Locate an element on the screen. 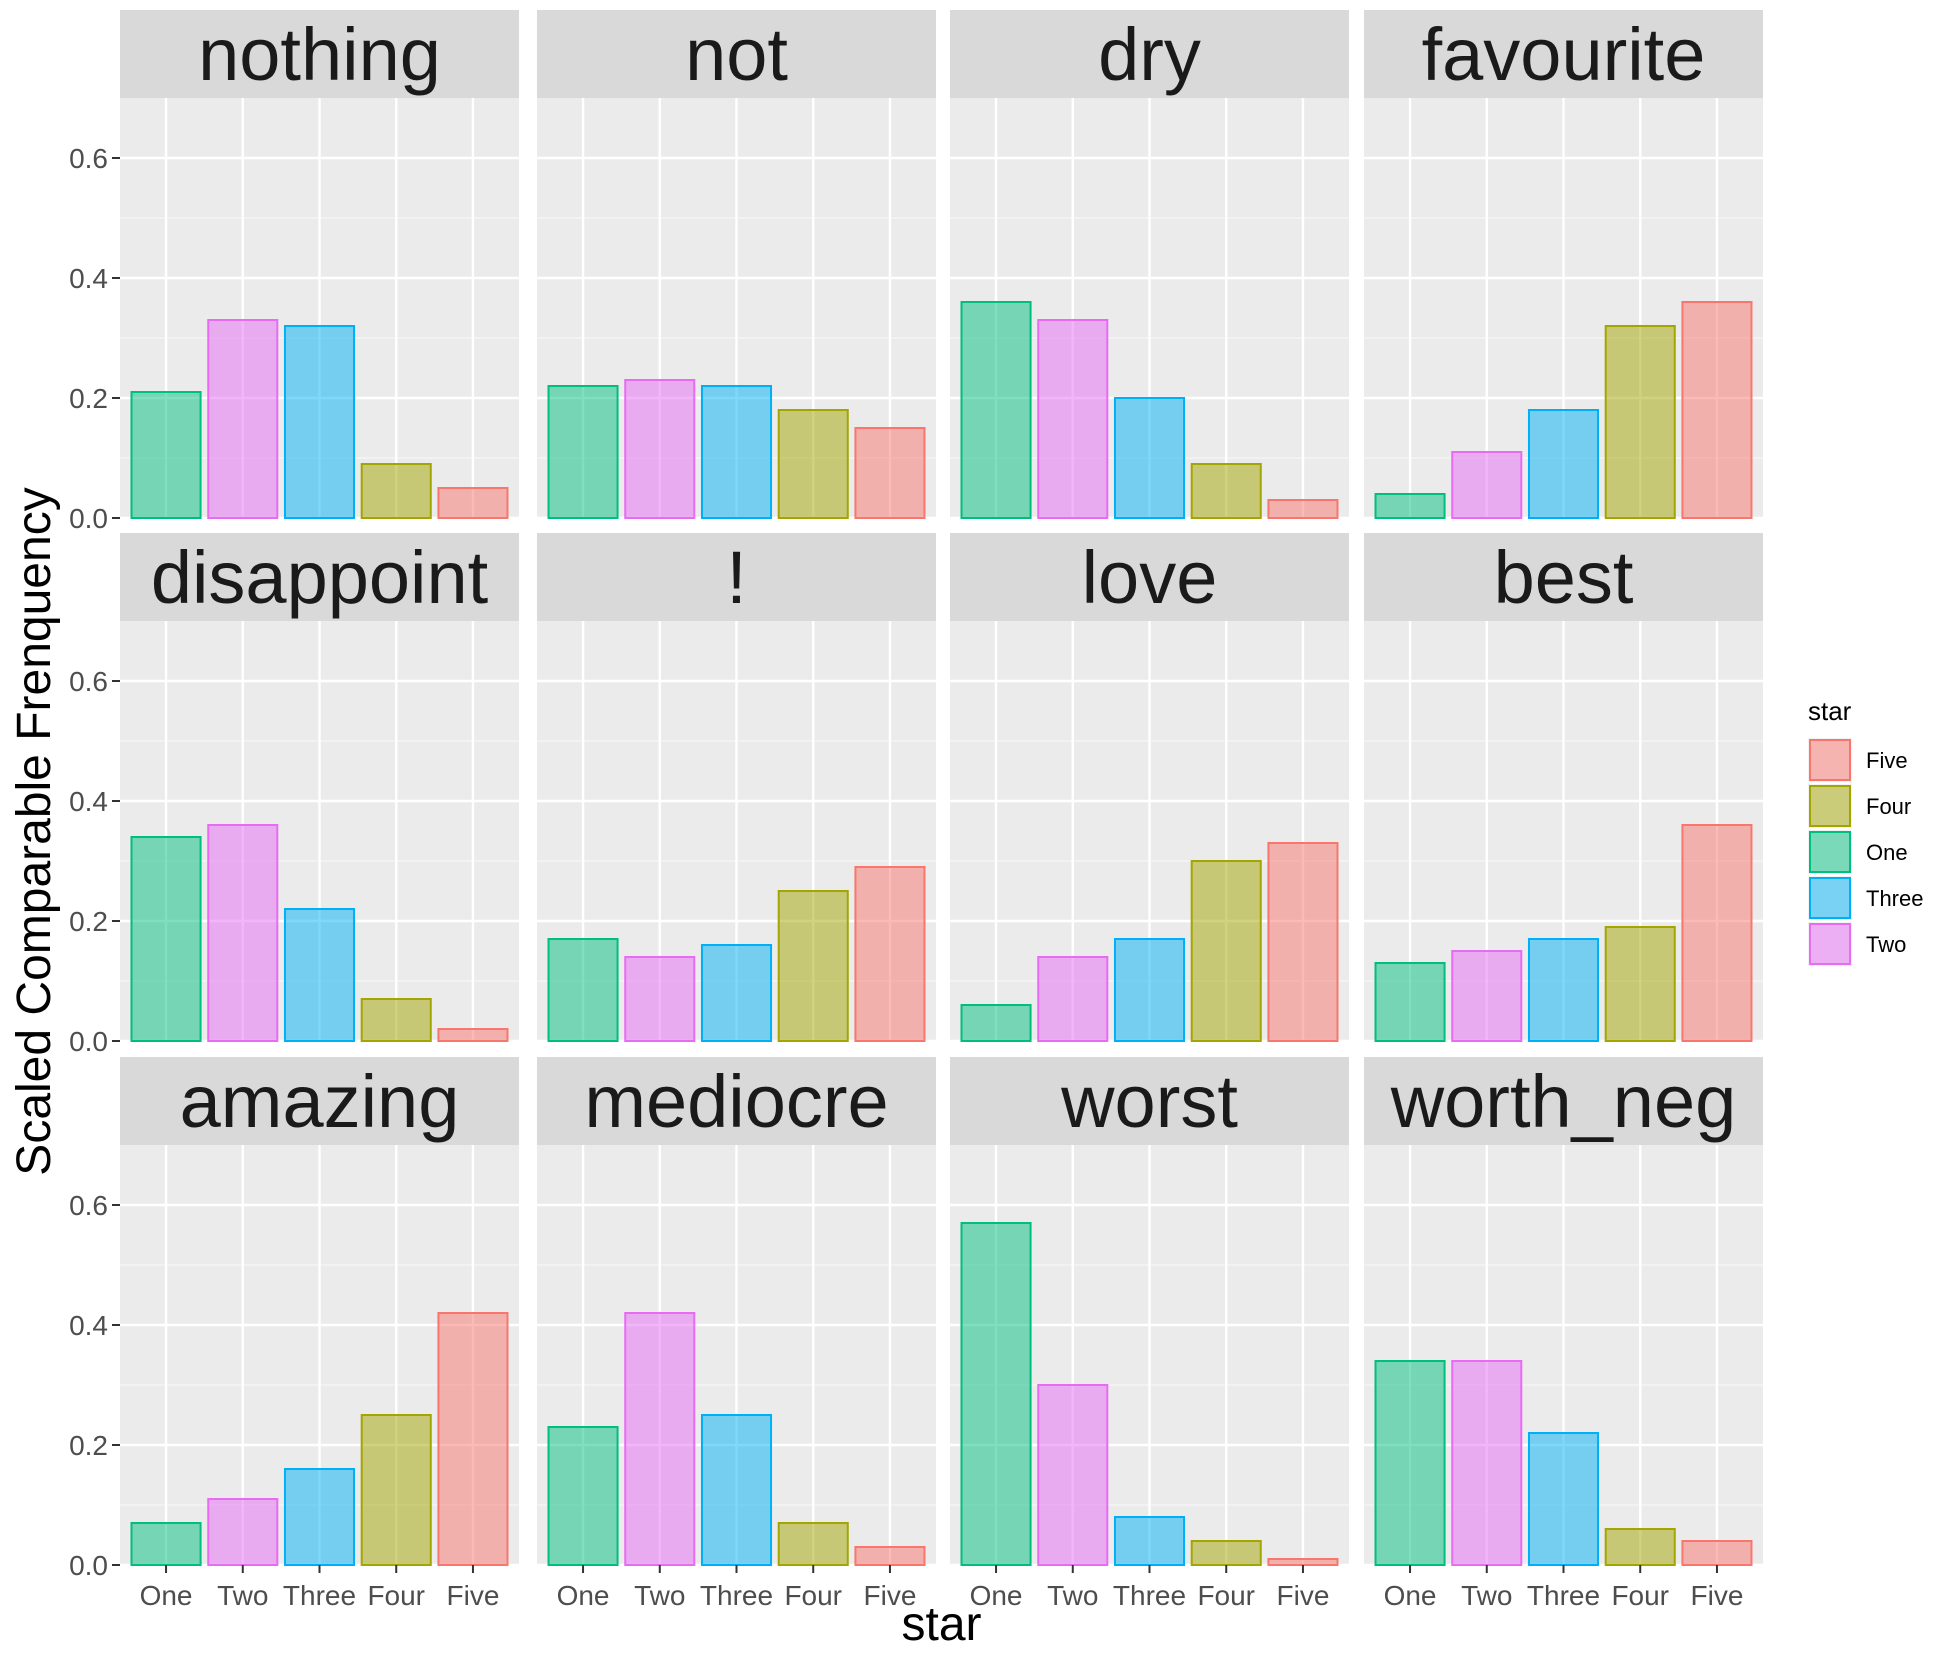 The width and height of the screenshot is (1938, 1666). facet-title: ! is located at coordinates (736, 577).